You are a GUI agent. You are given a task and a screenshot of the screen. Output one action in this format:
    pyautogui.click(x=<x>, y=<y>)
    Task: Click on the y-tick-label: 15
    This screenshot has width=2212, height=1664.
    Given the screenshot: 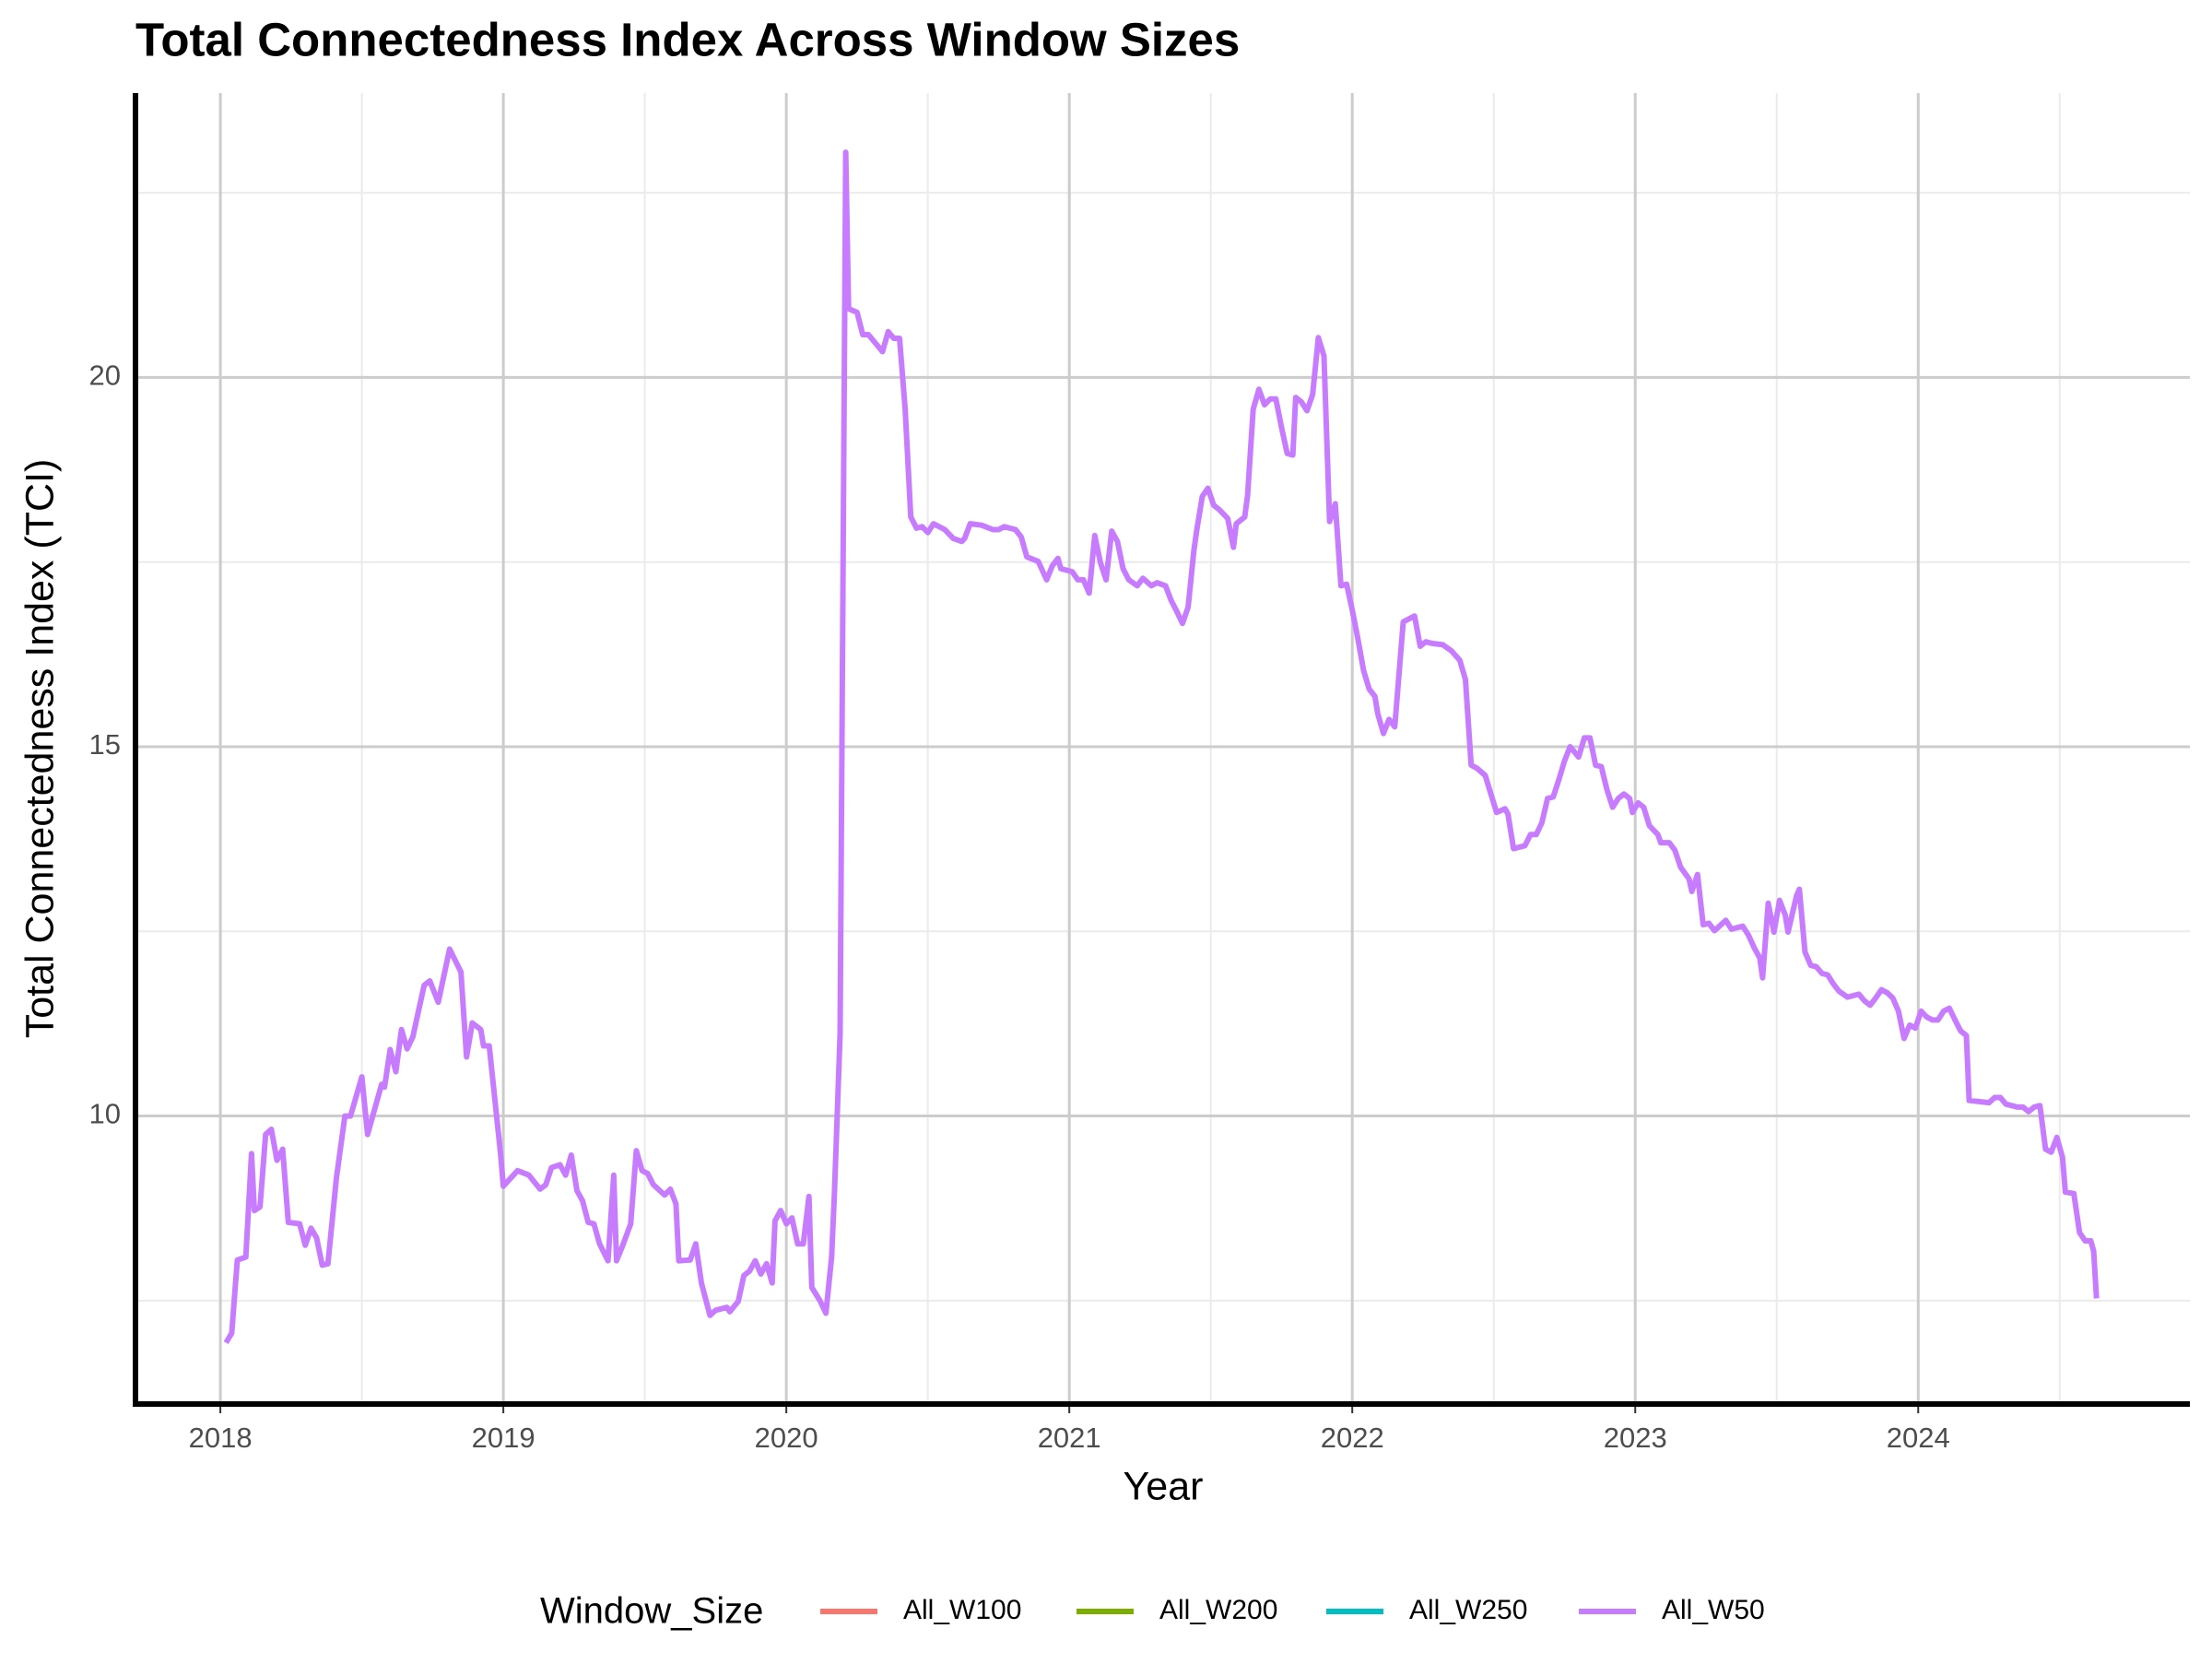 What is the action you would take?
    pyautogui.click(x=105, y=744)
    